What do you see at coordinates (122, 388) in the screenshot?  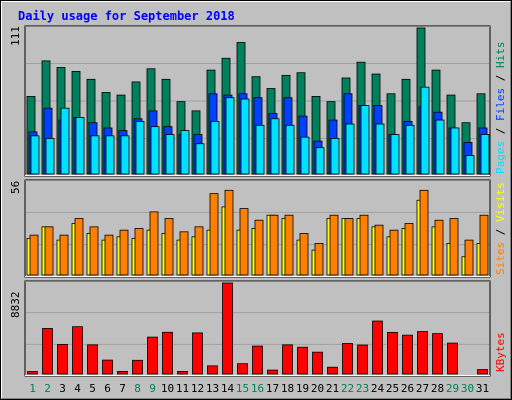 I see `x-tick-label: 7` at bounding box center [122, 388].